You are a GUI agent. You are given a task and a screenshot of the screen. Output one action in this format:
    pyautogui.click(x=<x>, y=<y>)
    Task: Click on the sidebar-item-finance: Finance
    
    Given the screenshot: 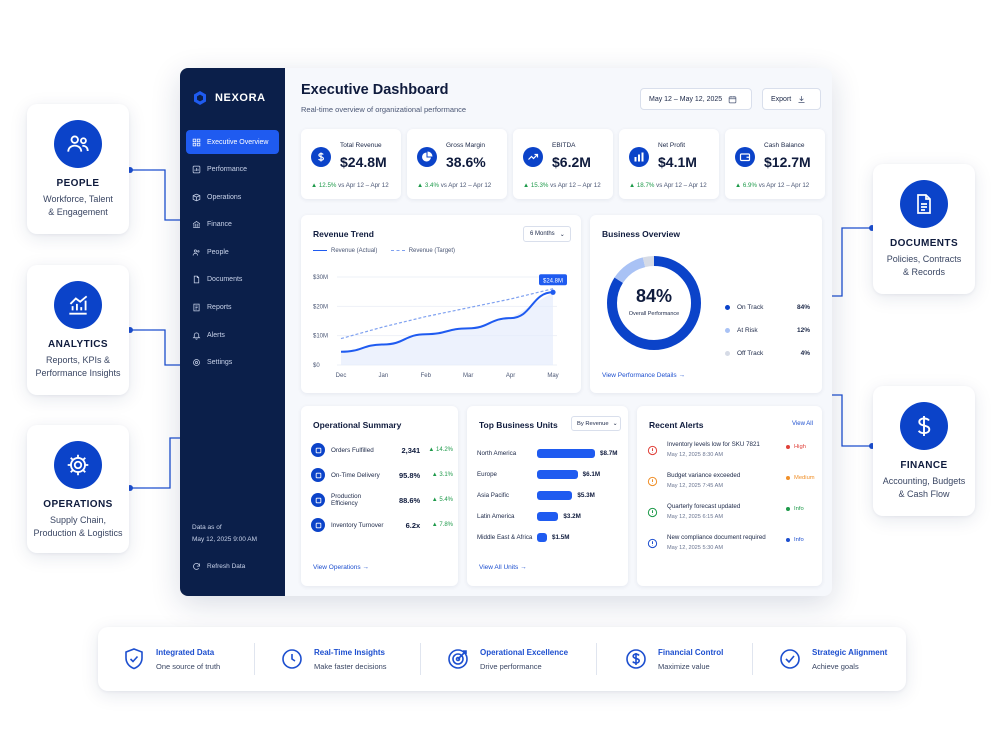 What is the action you would take?
    pyautogui.click(x=232, y=225)
    